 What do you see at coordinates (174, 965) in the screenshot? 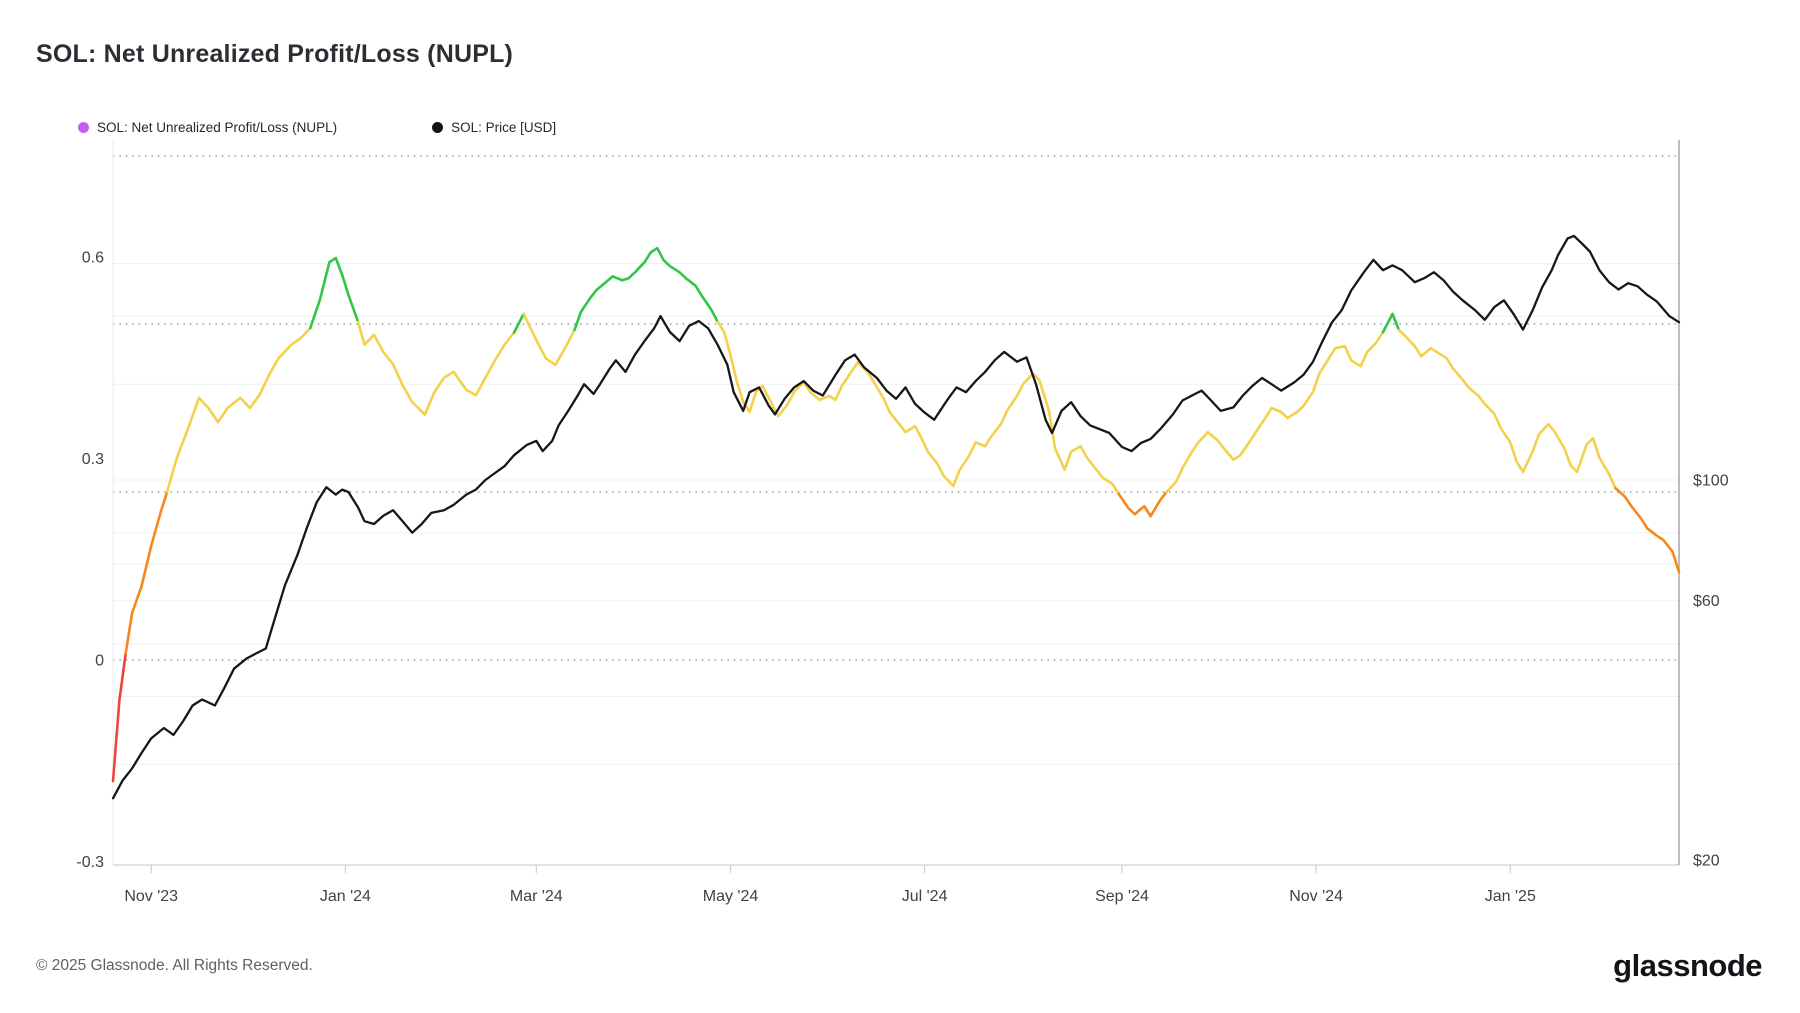
I see `copyright-text: © 2025 Glassnode. All Rights Reserved.` at bounding box center [174, 965].